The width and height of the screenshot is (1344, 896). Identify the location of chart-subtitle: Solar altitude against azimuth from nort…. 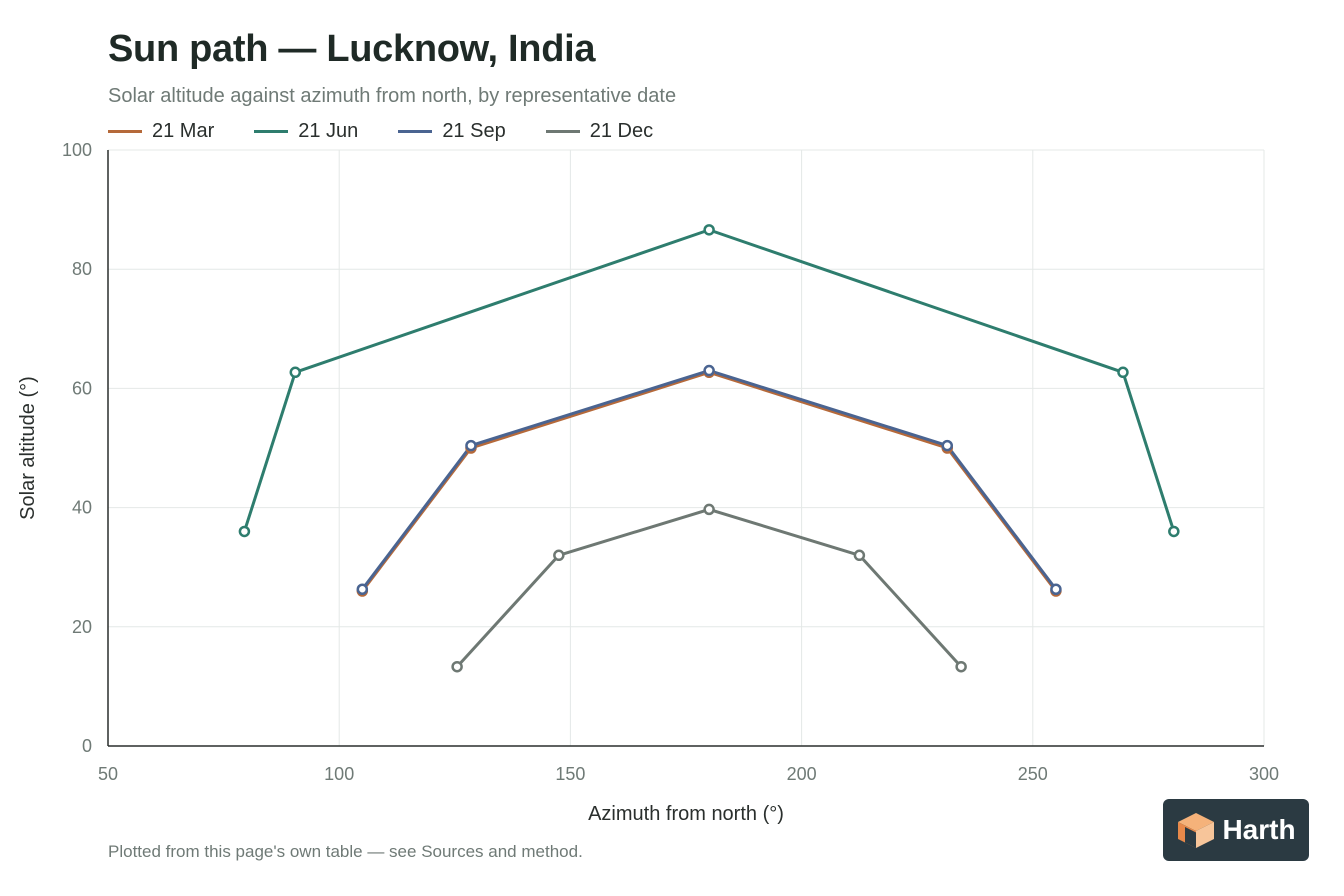
(392, 96).